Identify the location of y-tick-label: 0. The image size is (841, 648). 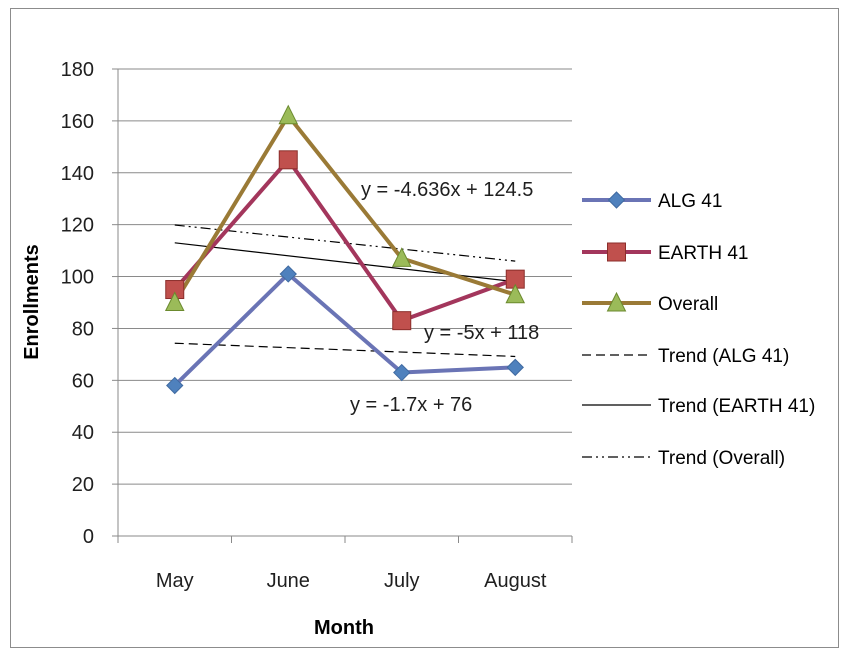
(88, 537).